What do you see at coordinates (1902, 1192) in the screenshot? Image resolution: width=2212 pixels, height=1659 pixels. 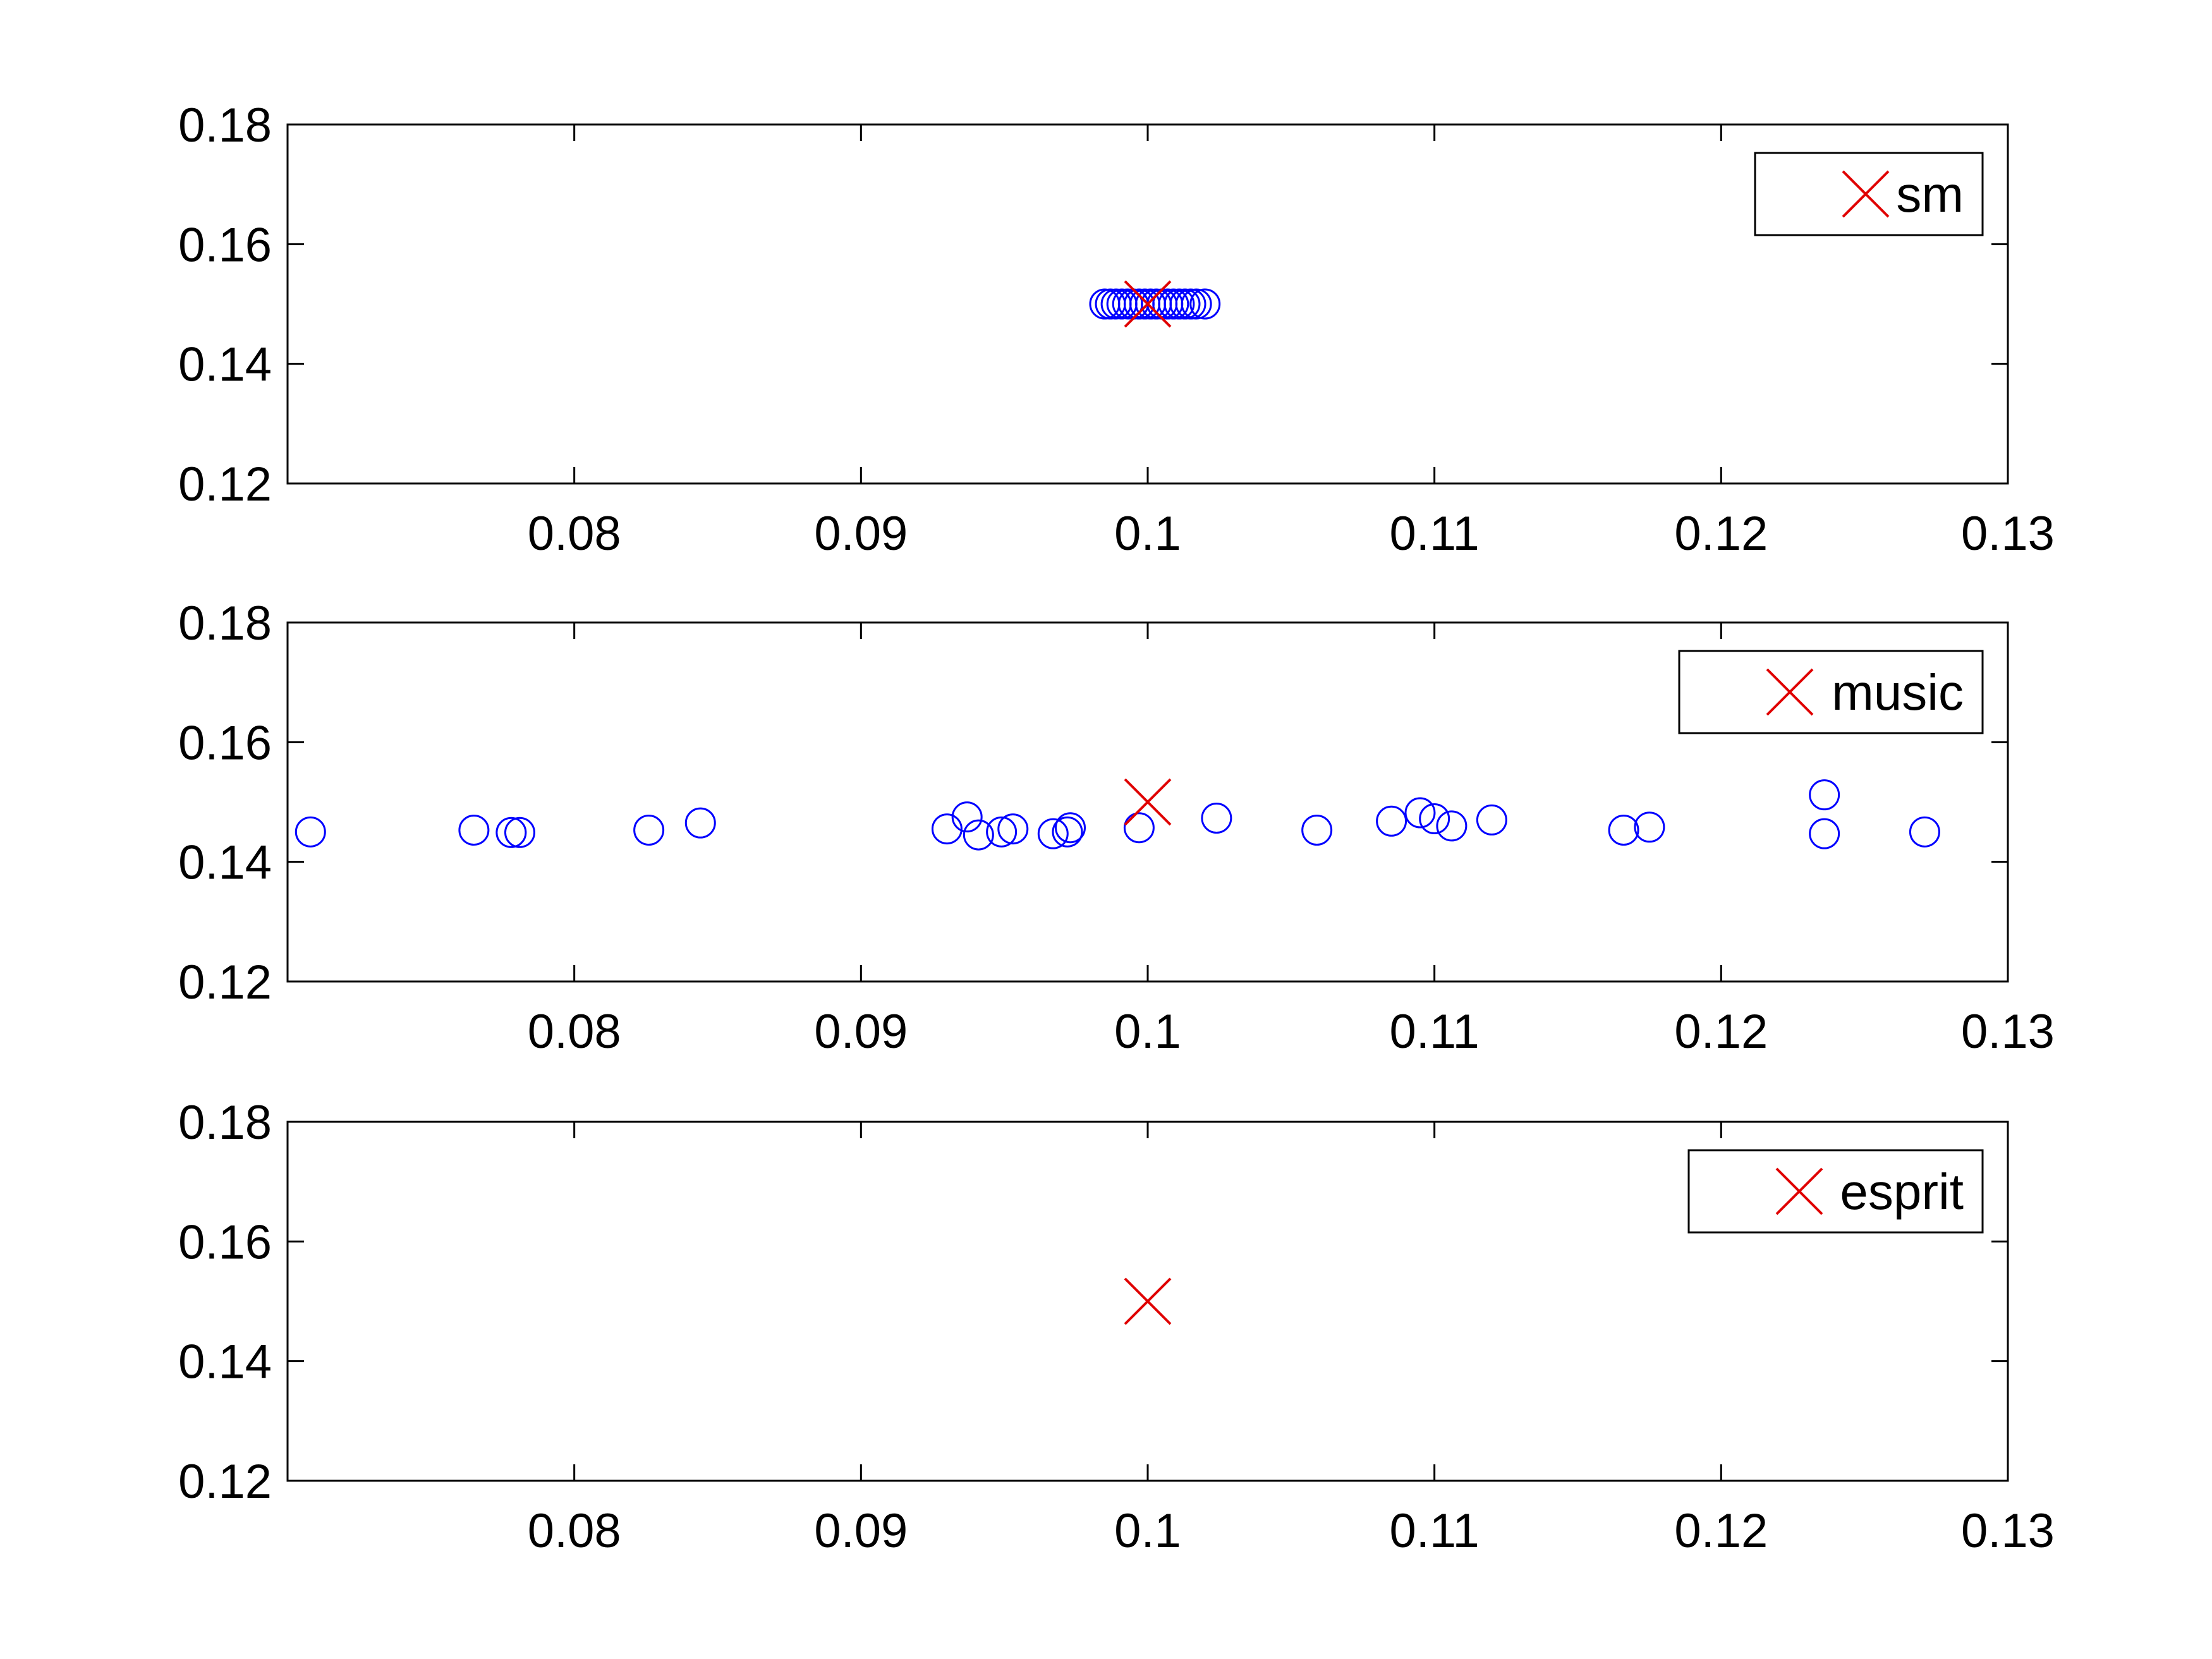 I see `legend-label: esprit` at bounding box center [1902, 1192].